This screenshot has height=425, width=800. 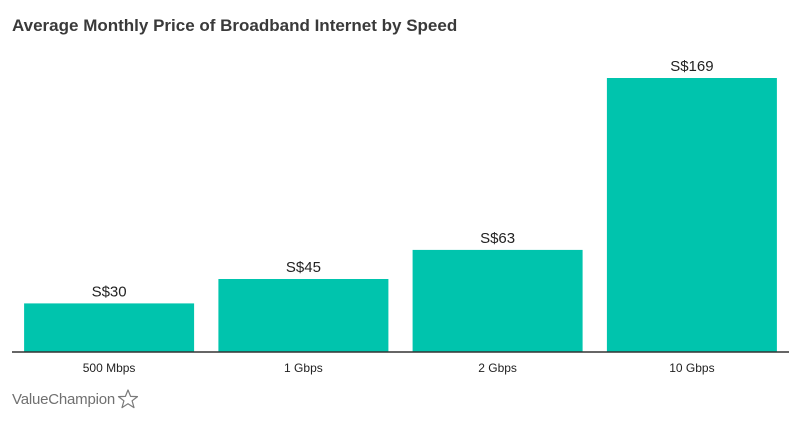 I want to click on x-tick-label: 500 Mbps, so click(x=109, y=368).